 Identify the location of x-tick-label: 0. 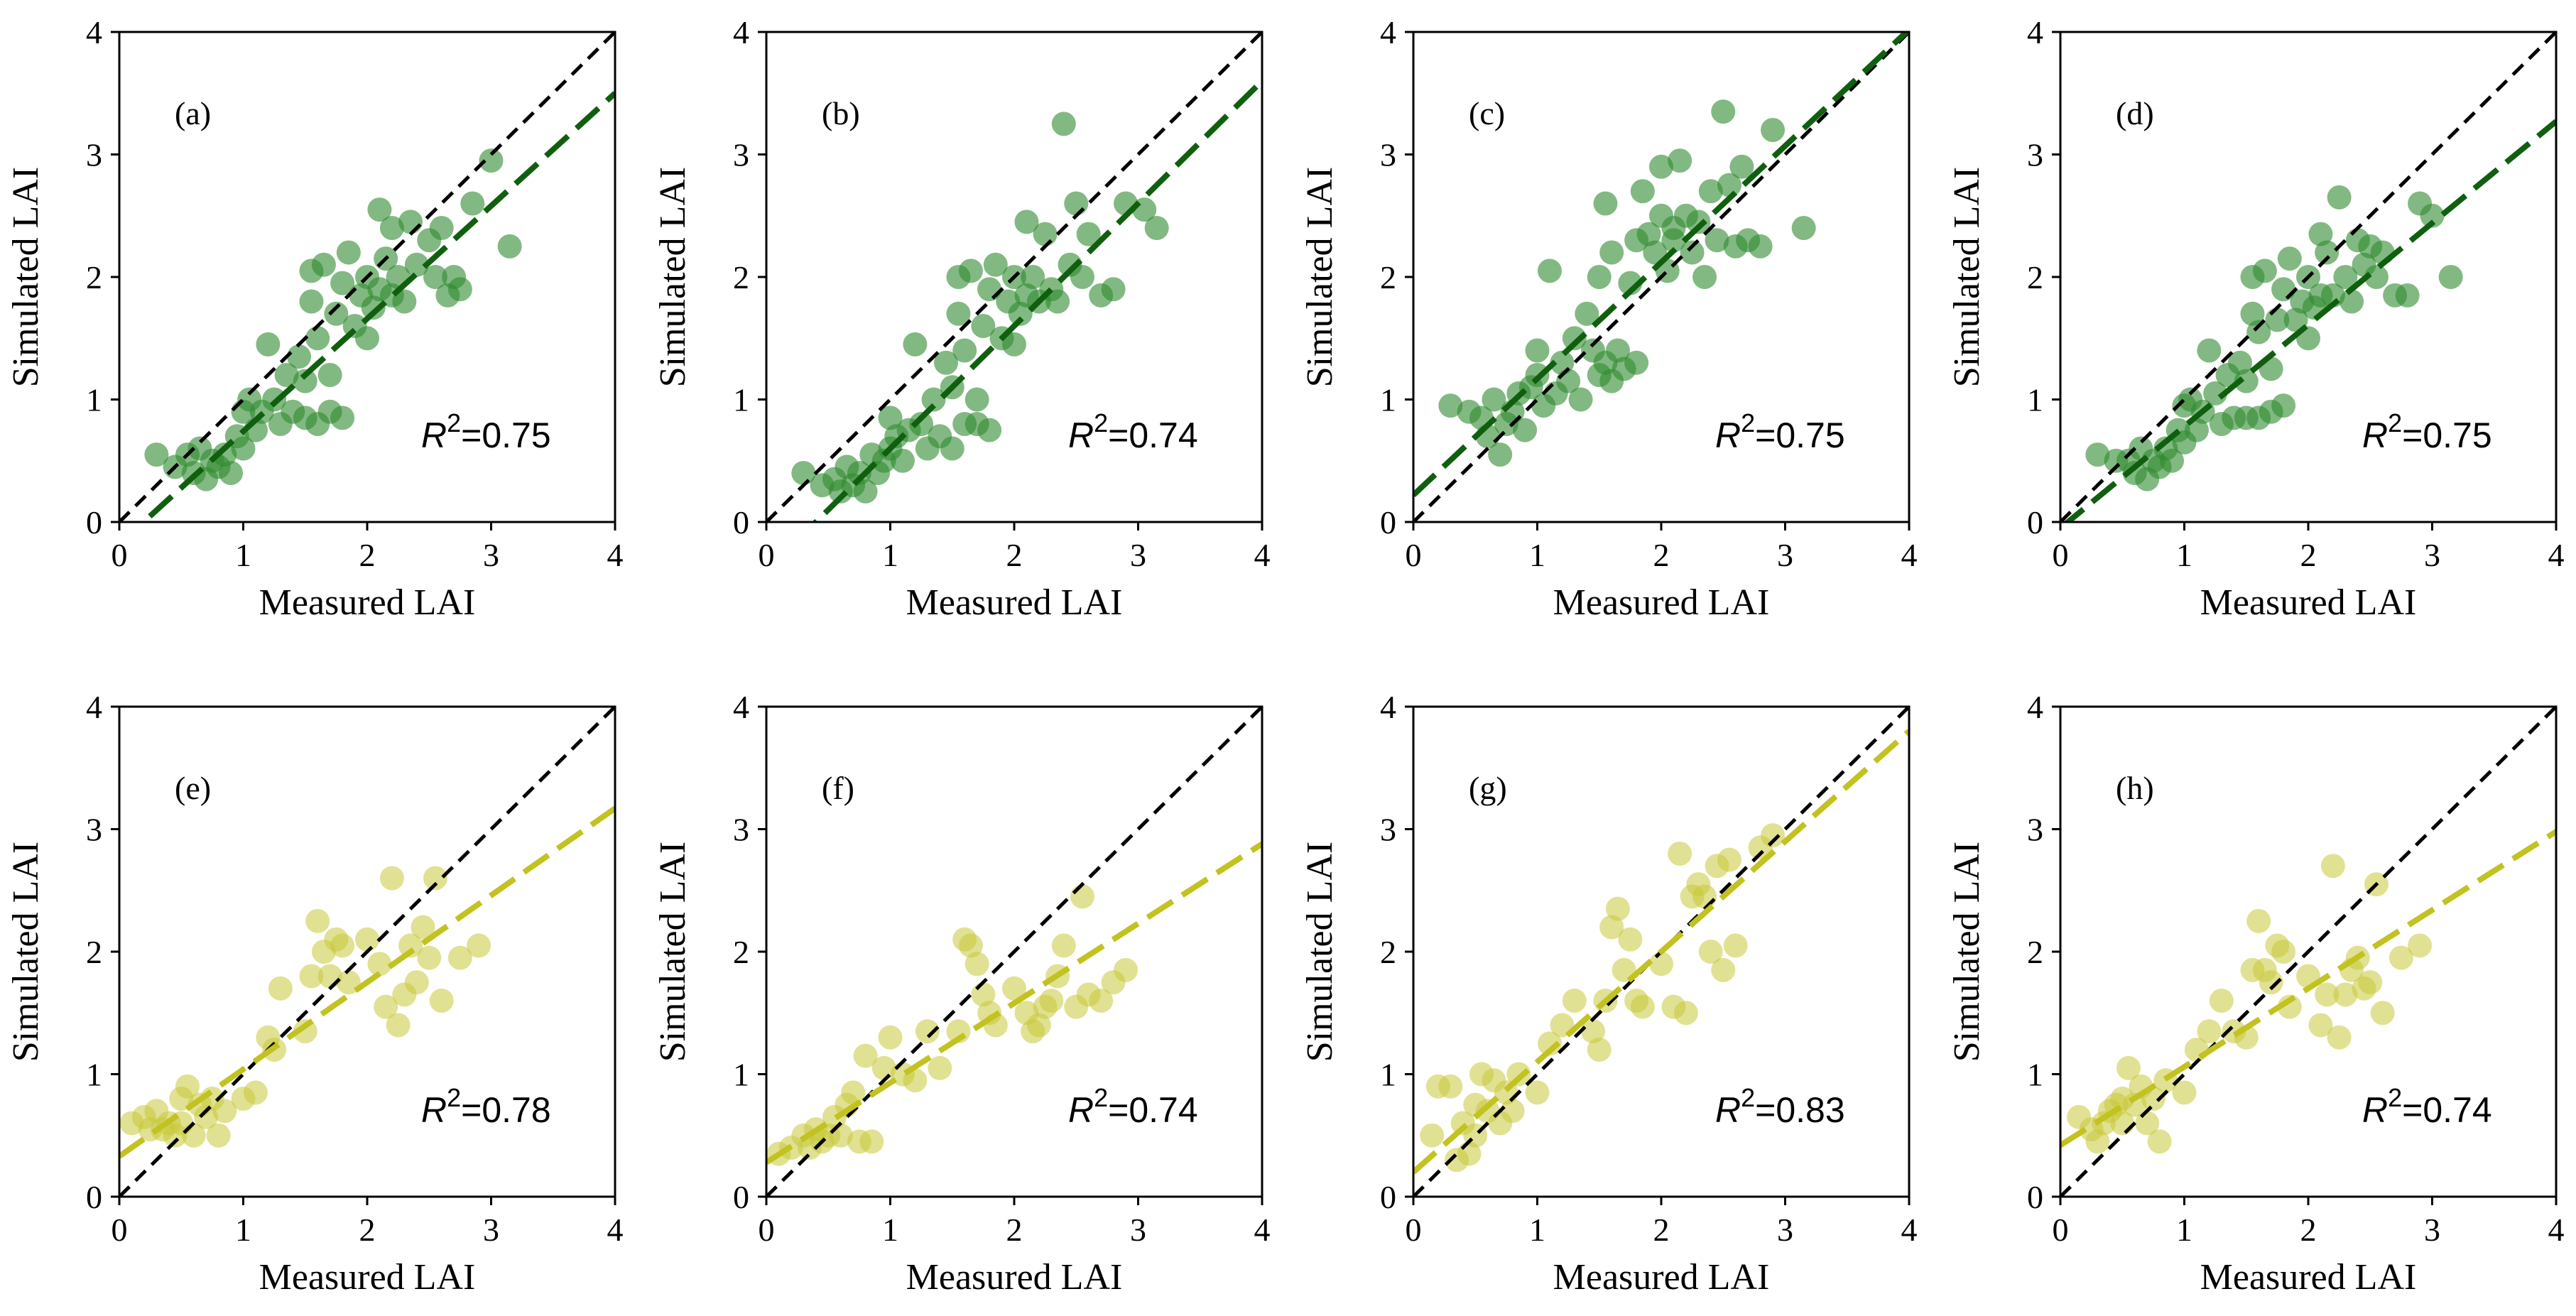
(2061, 1230).